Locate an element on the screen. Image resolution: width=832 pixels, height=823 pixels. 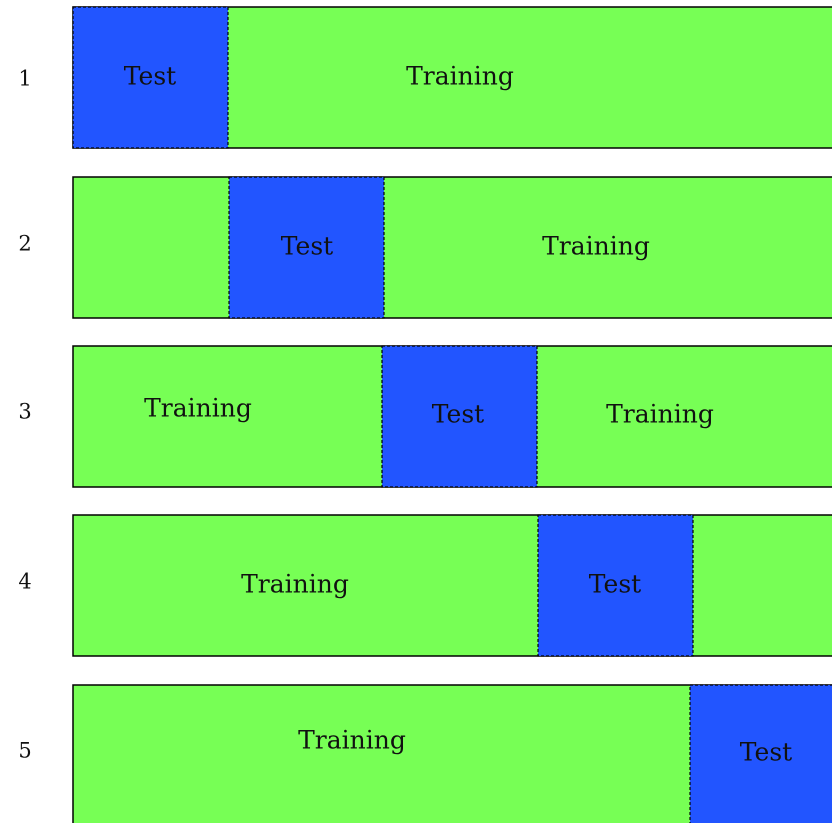
row-number: 1 is located at coordinates (24, 79).